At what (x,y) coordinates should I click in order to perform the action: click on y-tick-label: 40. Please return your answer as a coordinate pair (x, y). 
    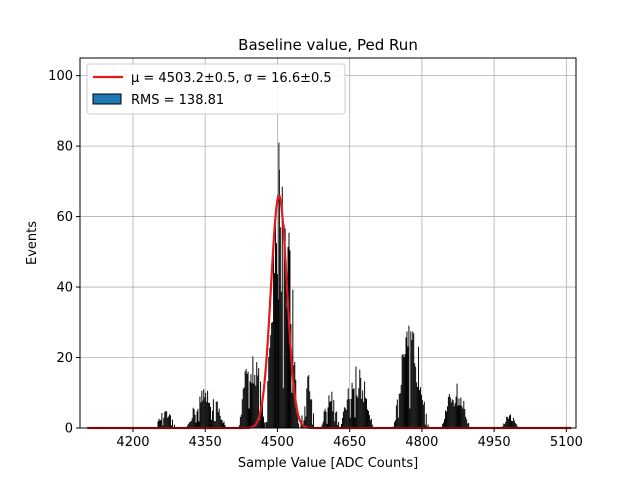
    Looking at the image, I should click on (64, 288).